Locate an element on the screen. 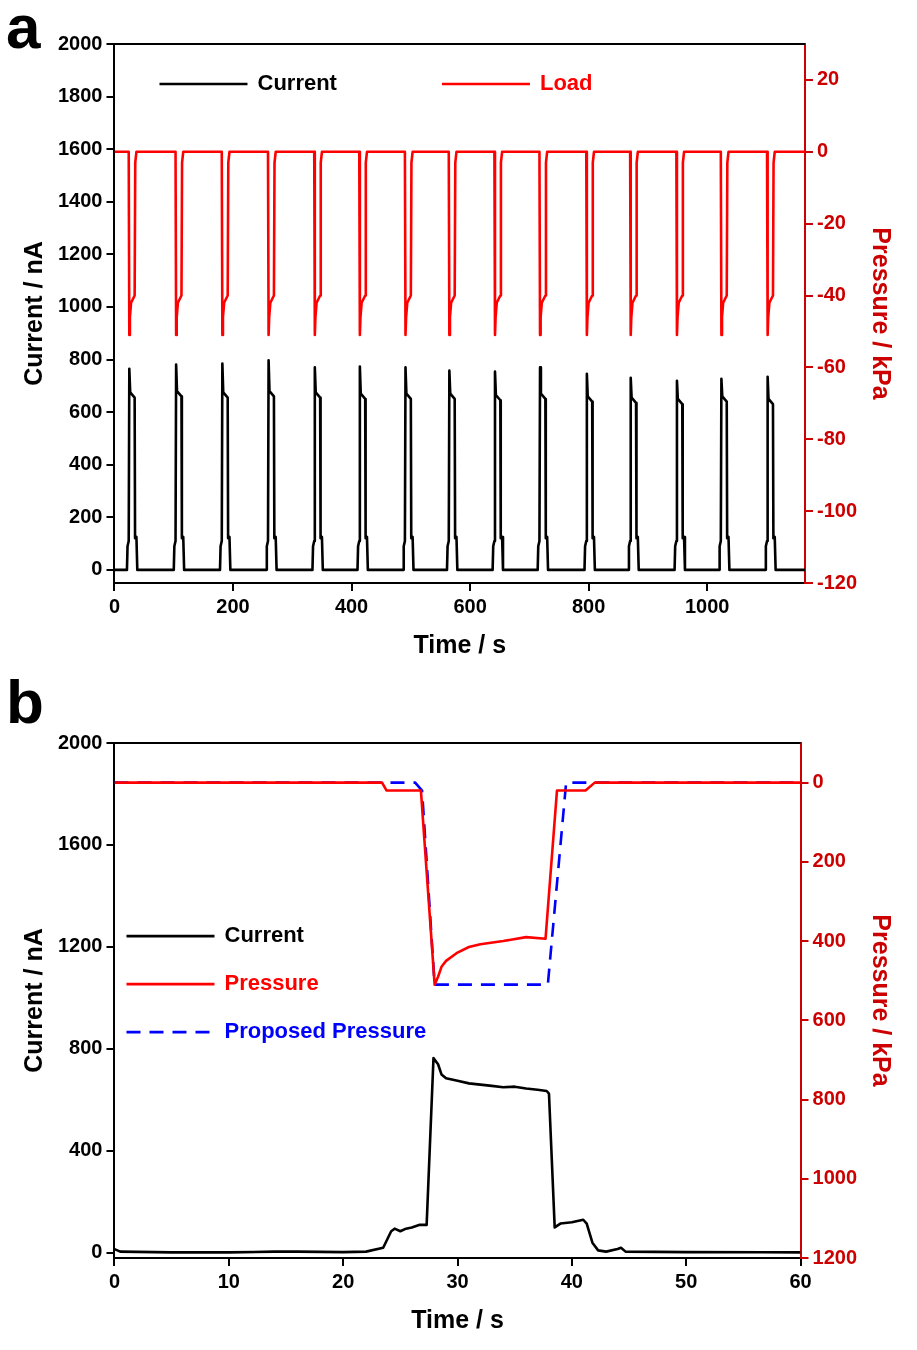 This screenshot has height=1350, width=917. legend-label: Load is located at coordinates (566, 83).